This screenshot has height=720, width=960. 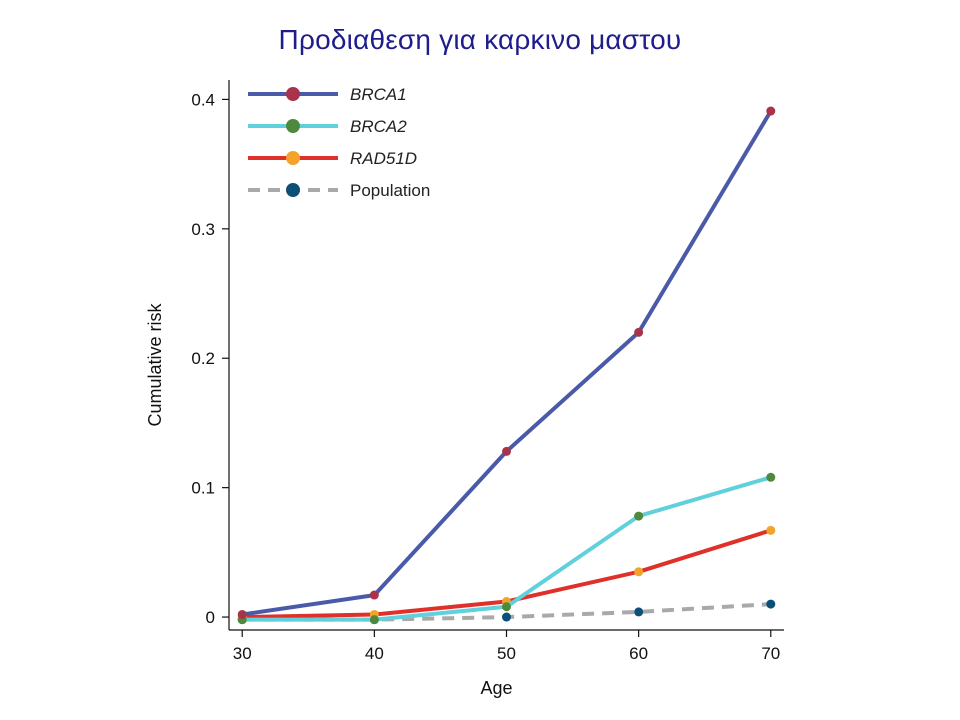 I want to click on x-axis-title: Age, so click(x=496, y=688).